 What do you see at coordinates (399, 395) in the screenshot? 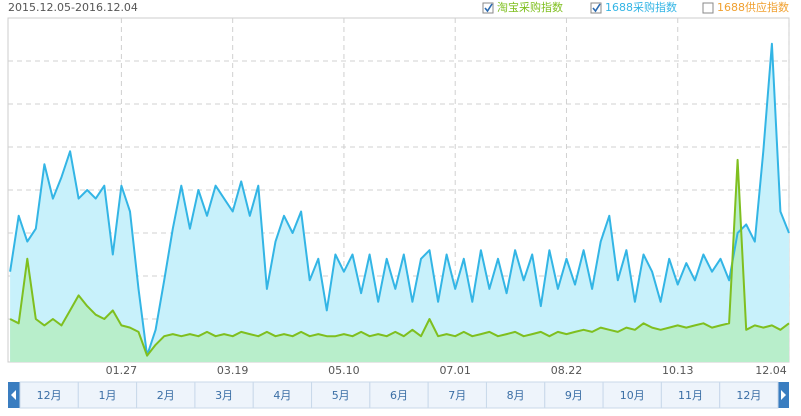
I see `nav-month: 6月` at bounding box center [399, 395].